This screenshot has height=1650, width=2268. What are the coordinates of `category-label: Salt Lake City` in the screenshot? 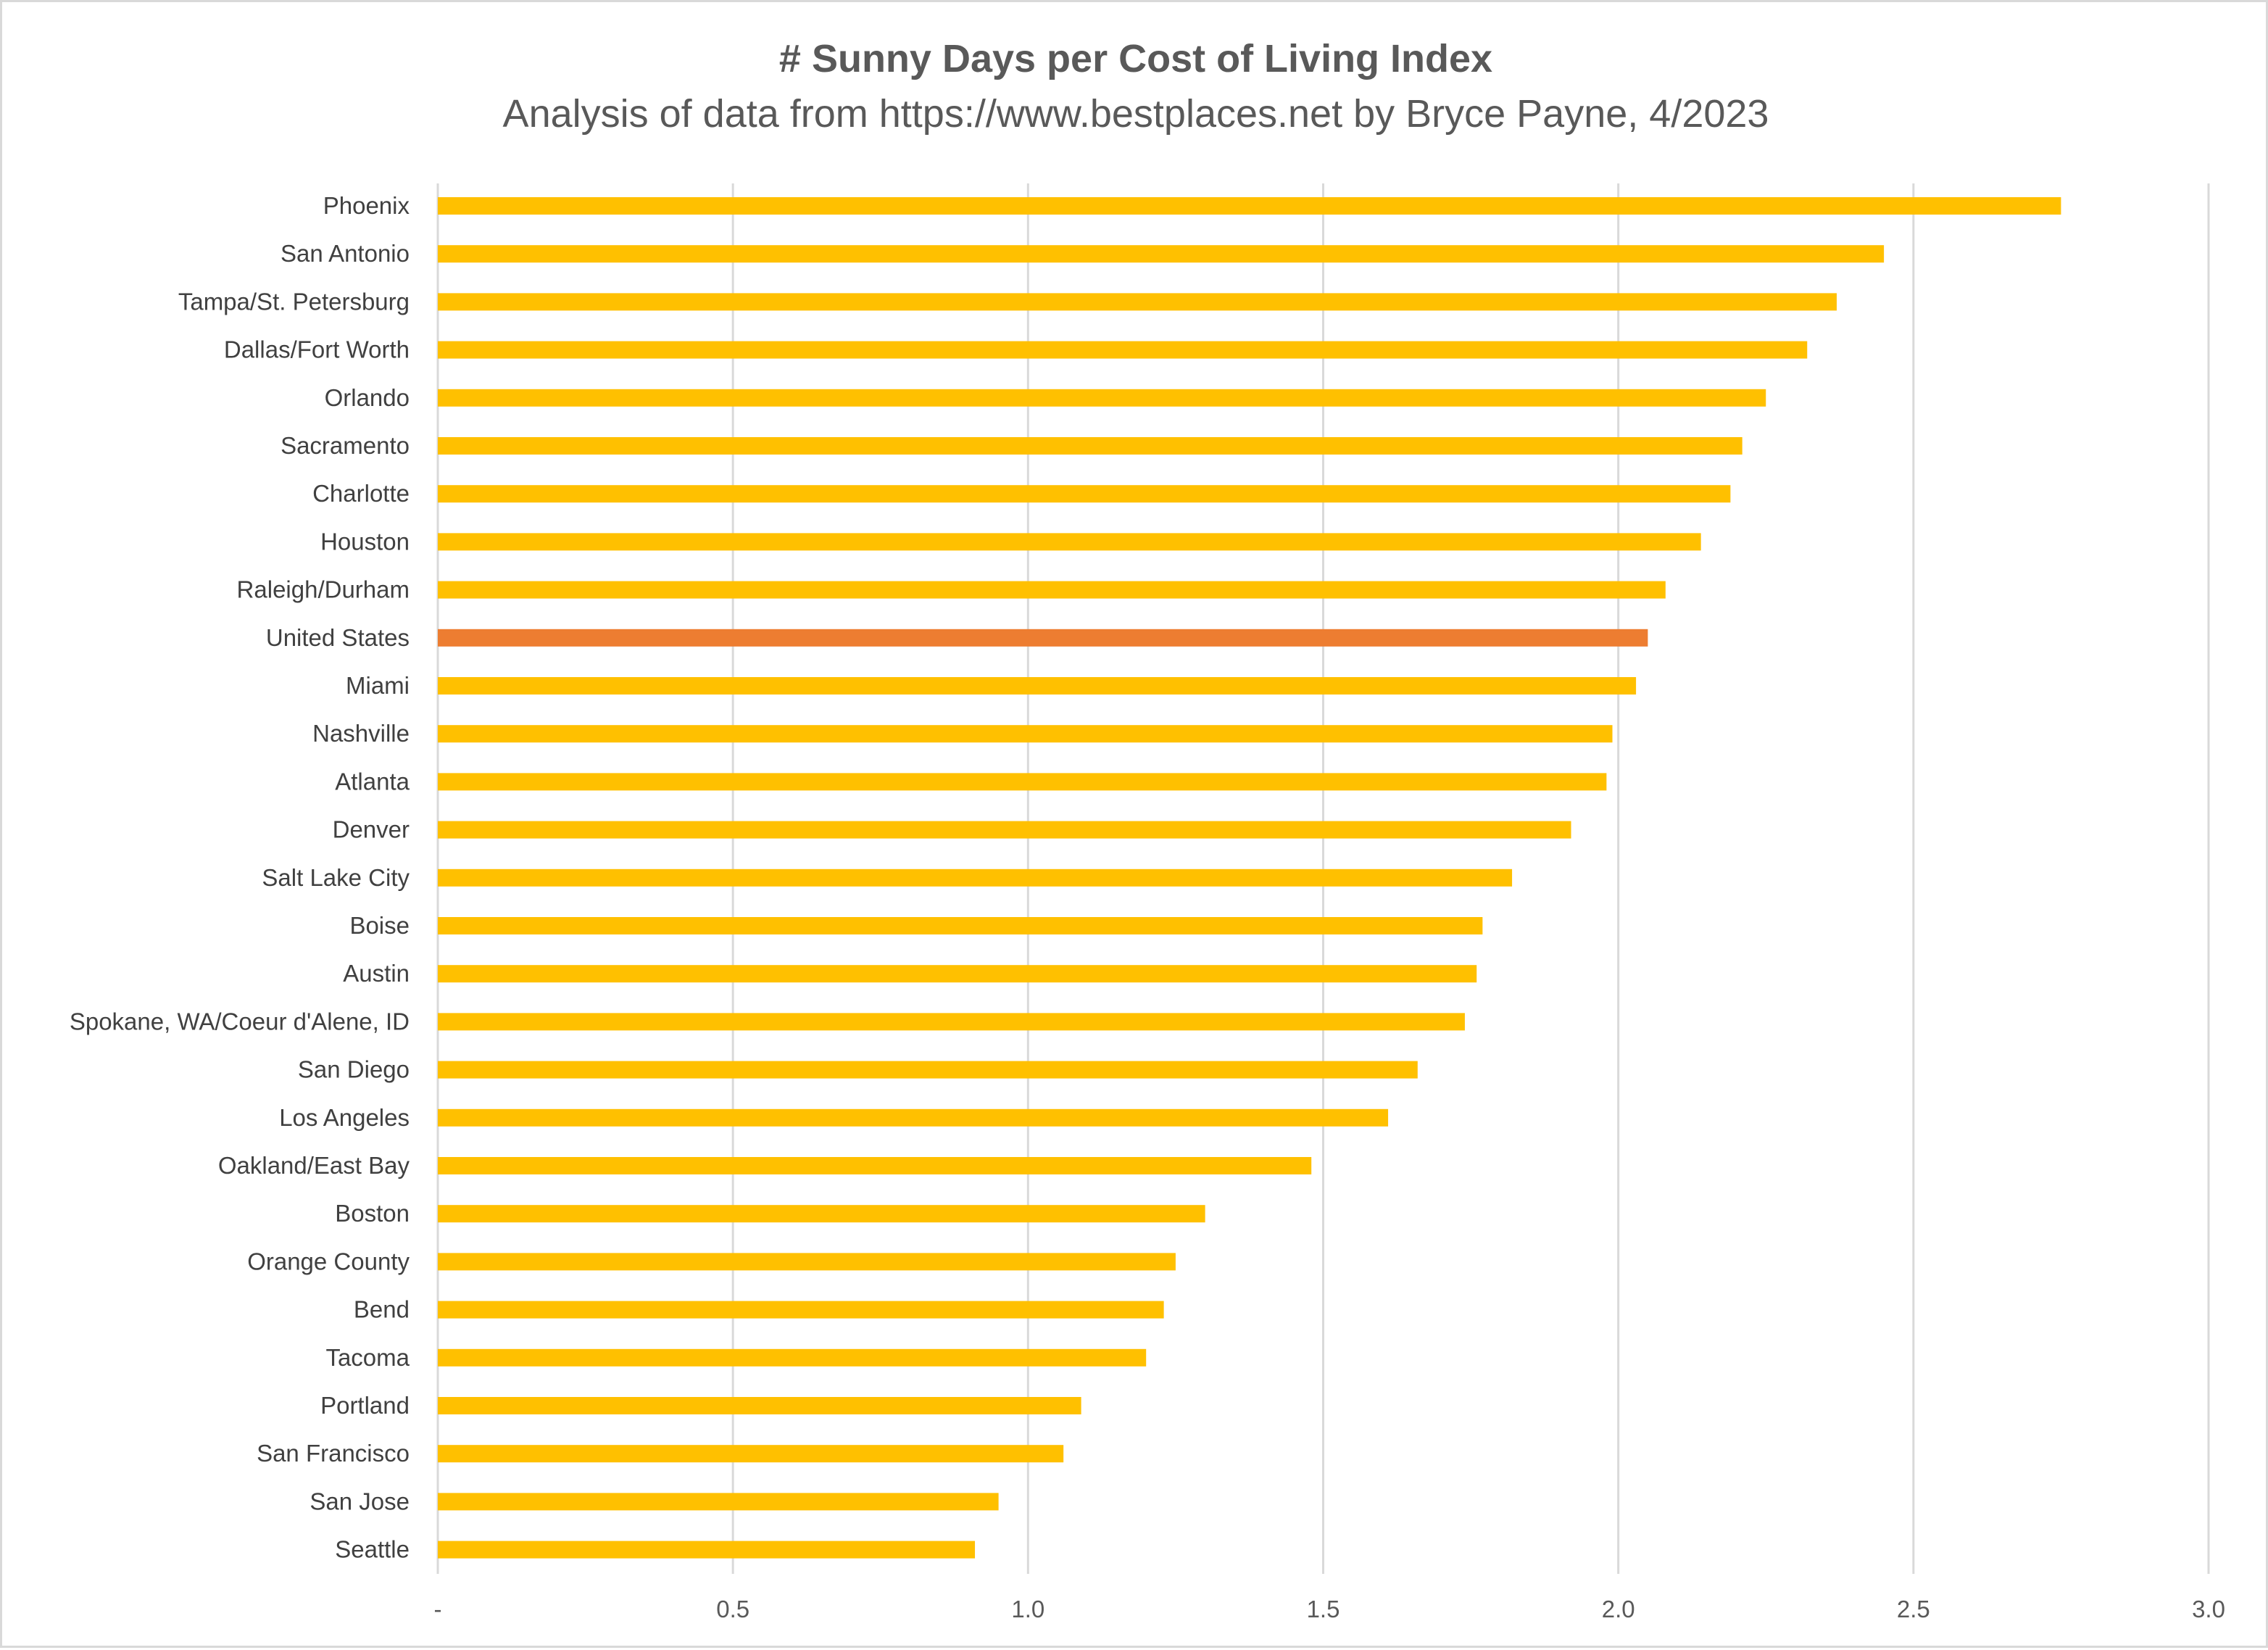 It's located at (336, 878).